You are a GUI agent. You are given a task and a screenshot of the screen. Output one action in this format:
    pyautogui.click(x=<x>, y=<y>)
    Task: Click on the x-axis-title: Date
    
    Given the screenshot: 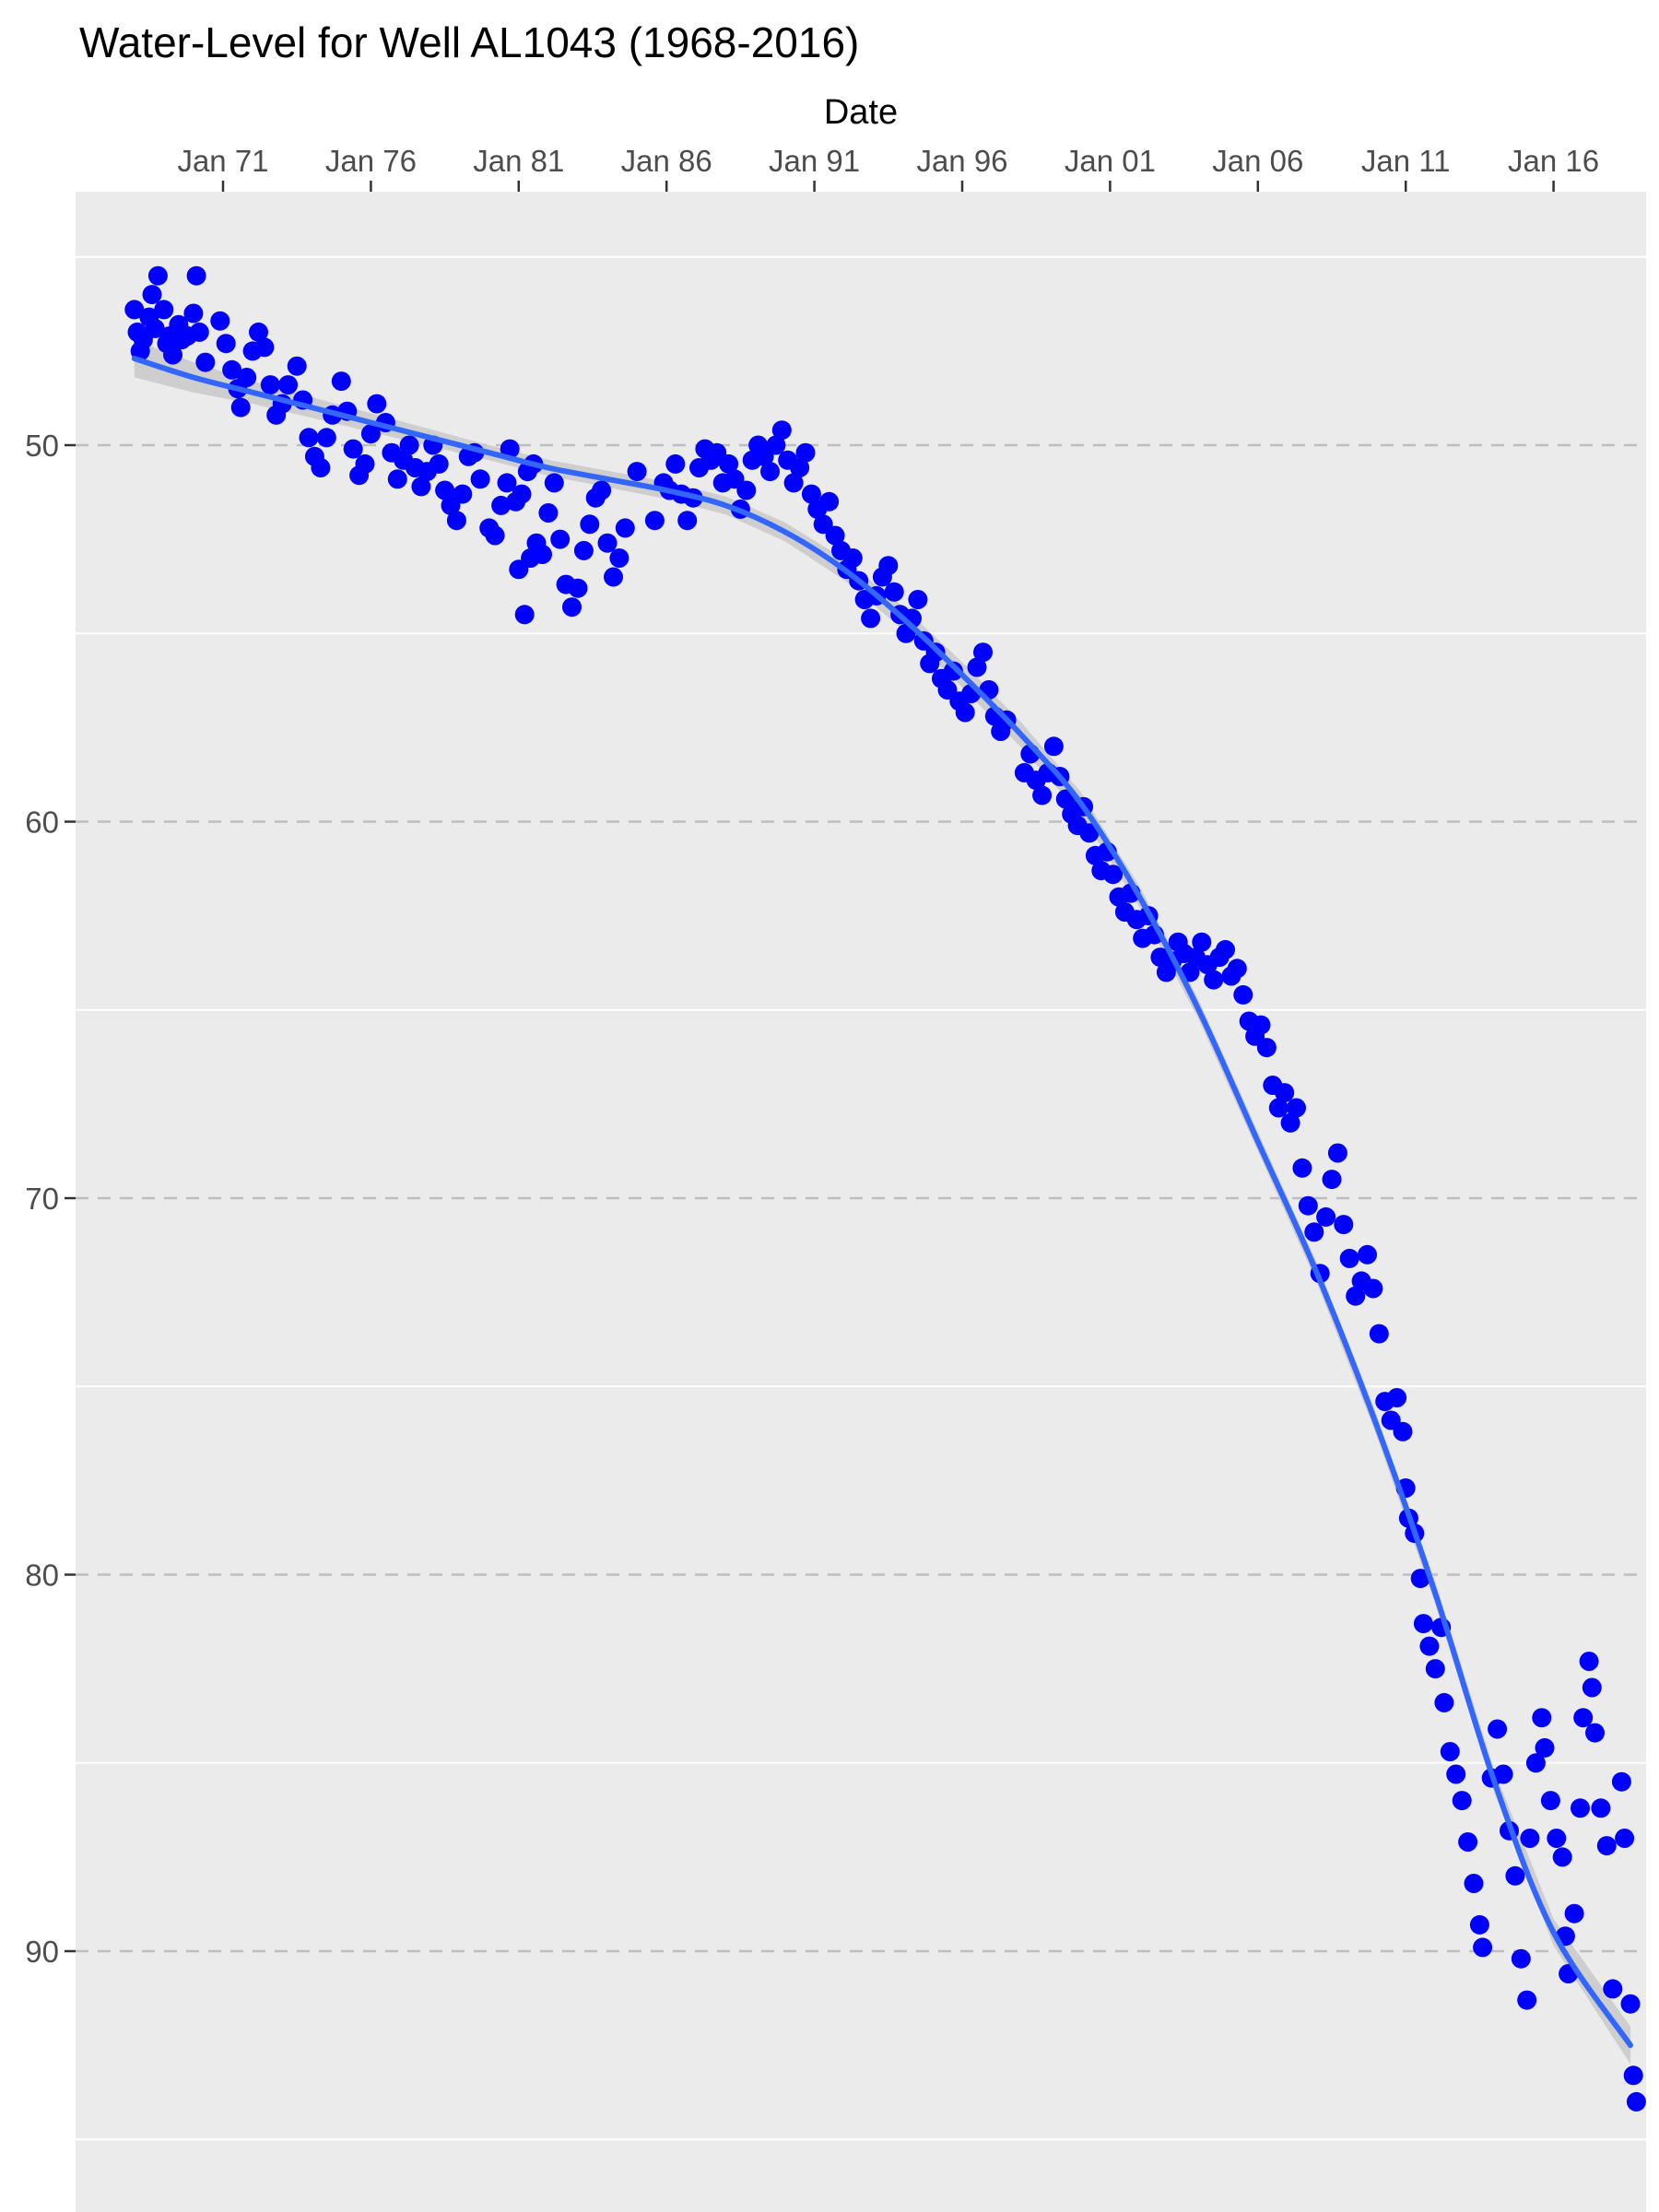 What is the action you would take?
    pyautogui.click(x=861, y=112)
    